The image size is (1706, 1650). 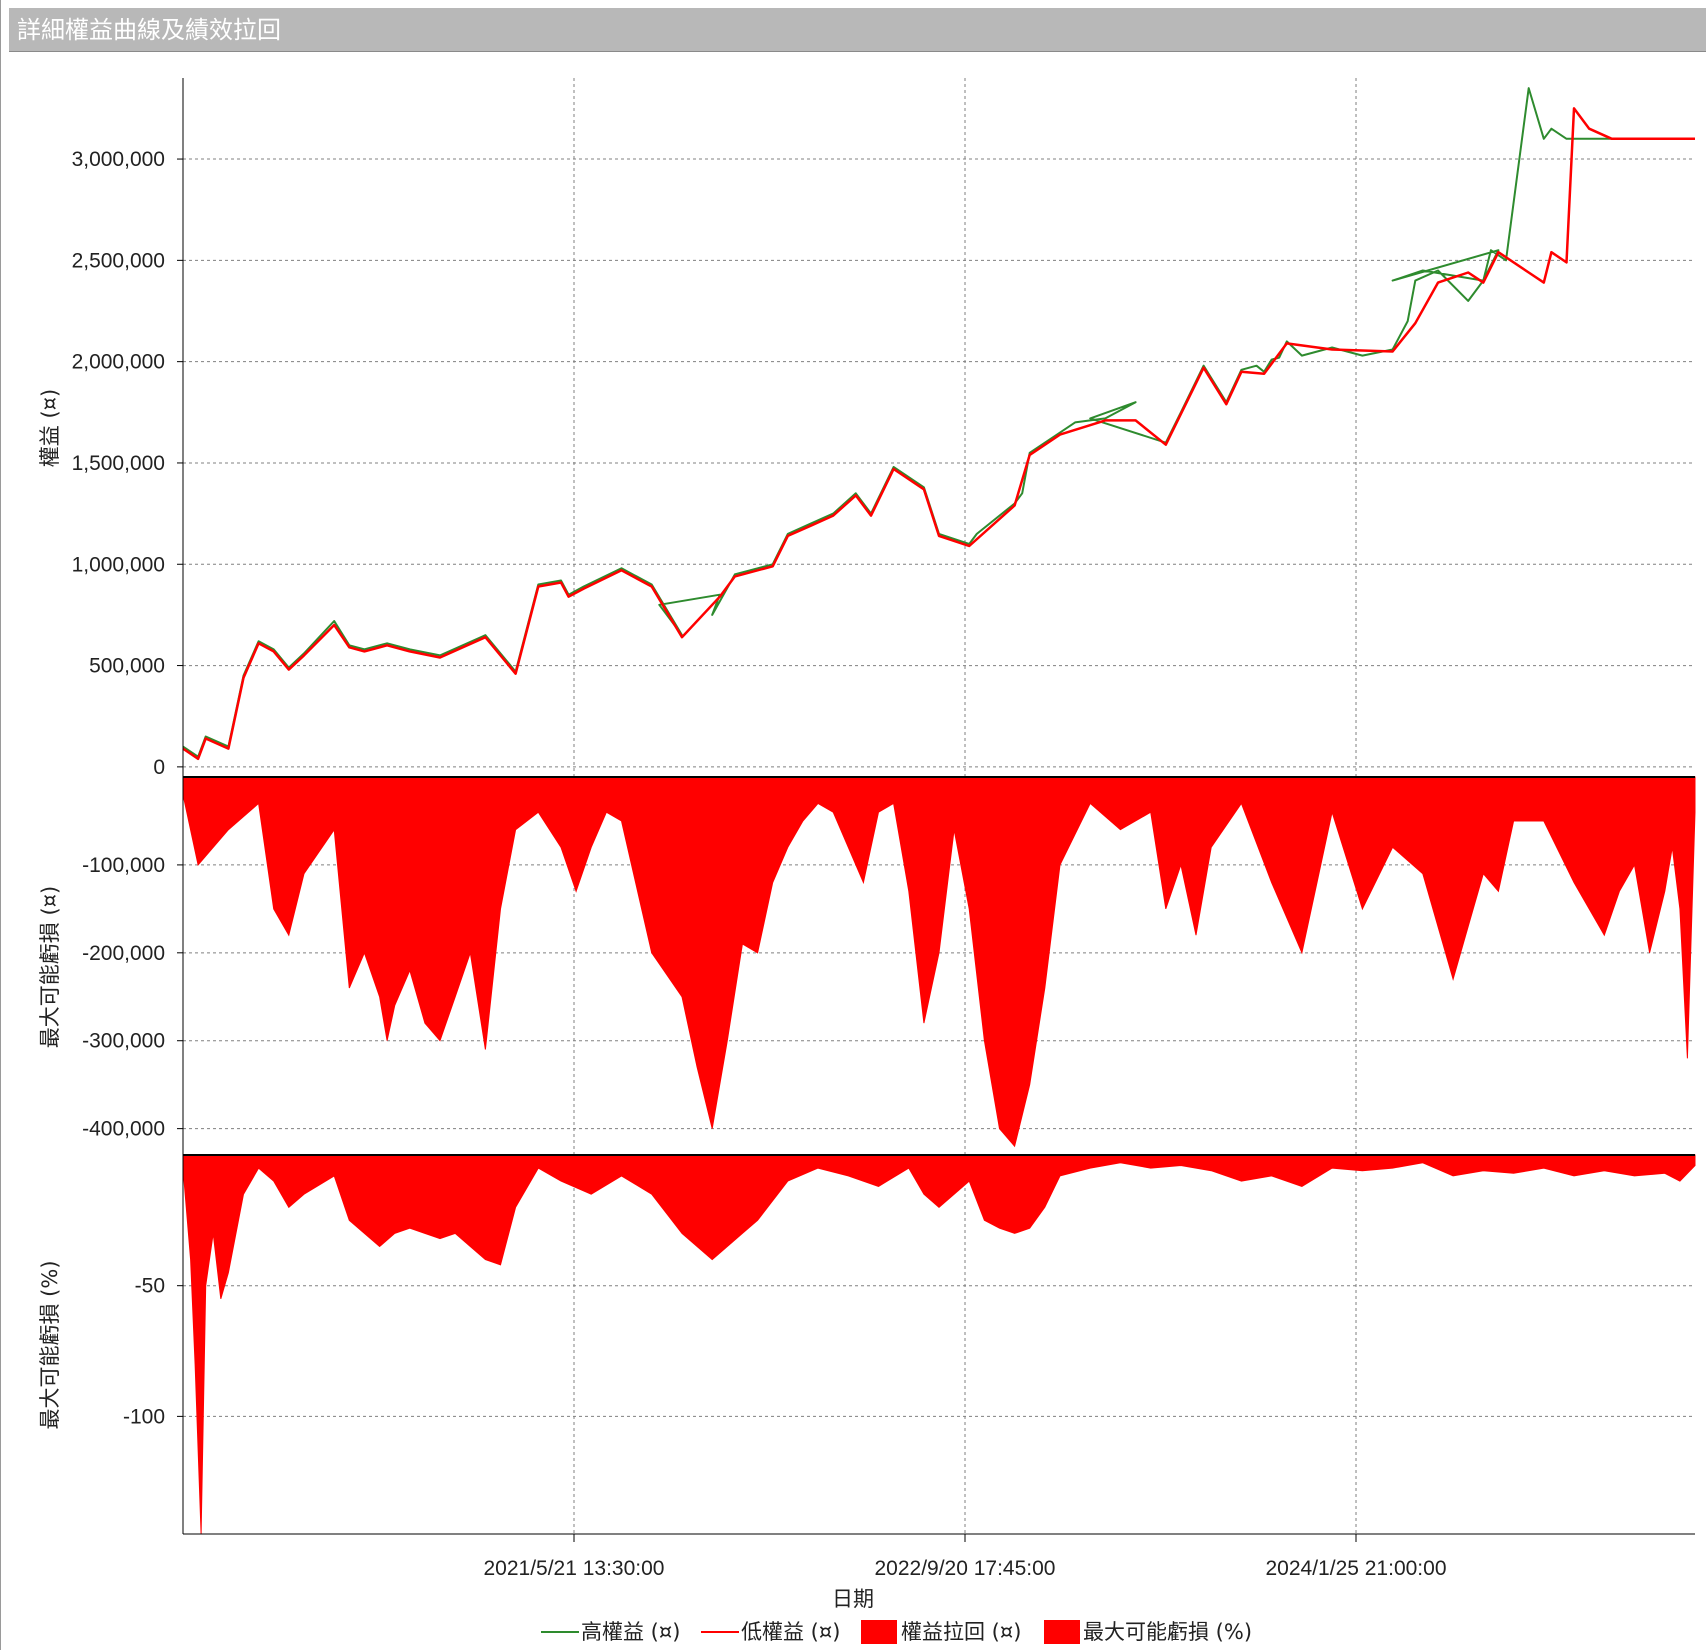 What do you see at coordinates (118, 362) in the screenshot?
I see `y-tick-label: 2,000,000` at bounding box center [118, 362].